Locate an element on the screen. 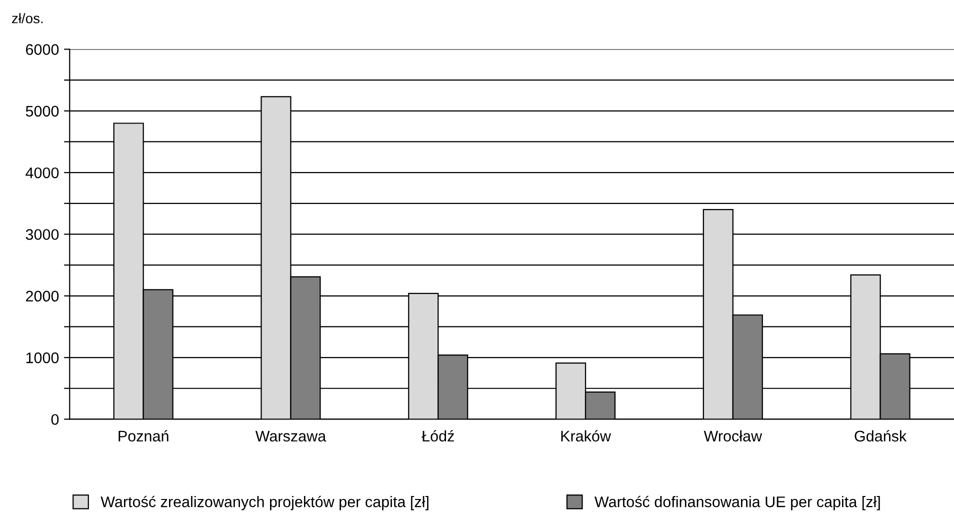 The image size is (954, 524). y-tick-label: 2000 is located at coordinates (42, 296).